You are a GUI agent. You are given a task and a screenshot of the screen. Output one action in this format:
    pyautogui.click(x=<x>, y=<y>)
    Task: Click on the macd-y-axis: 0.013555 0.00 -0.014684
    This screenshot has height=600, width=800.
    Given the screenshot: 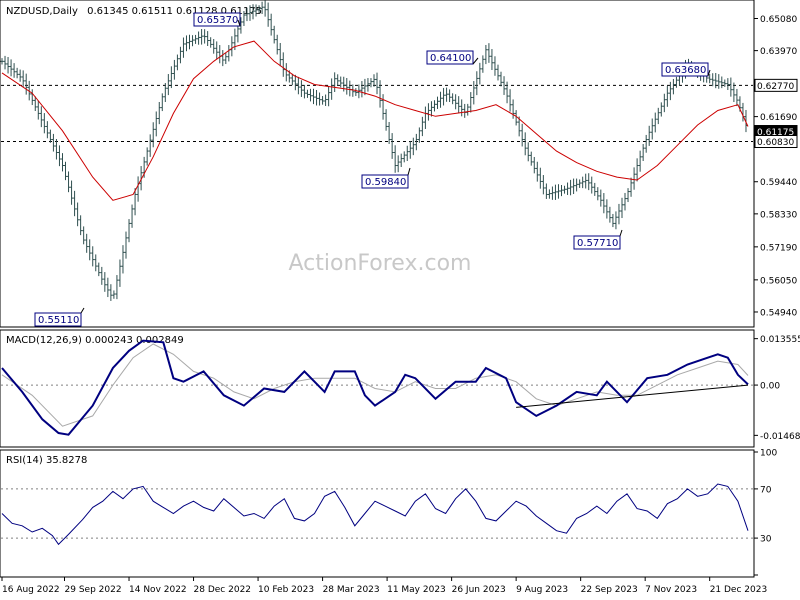 What is the action you would take?
    pyautogui.click(x=777, y=388)
    